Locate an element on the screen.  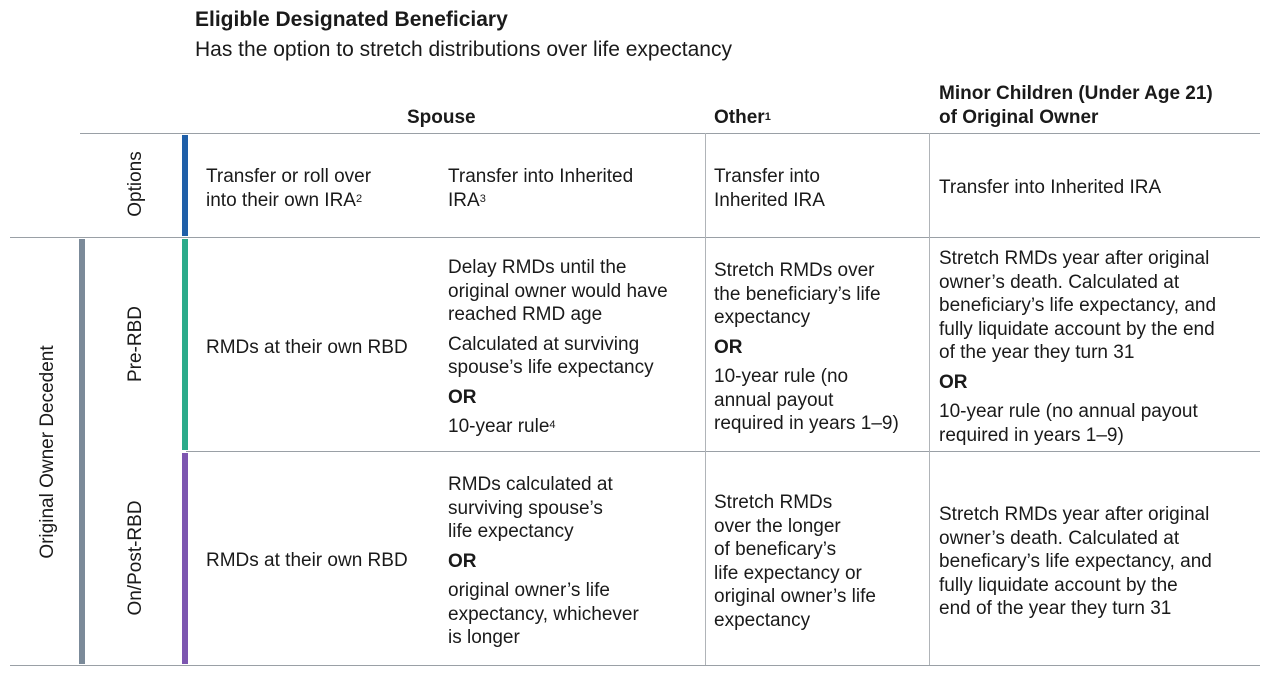
options-minor: Transfer into Inherited IRA is located at coordinates (1050, 188).